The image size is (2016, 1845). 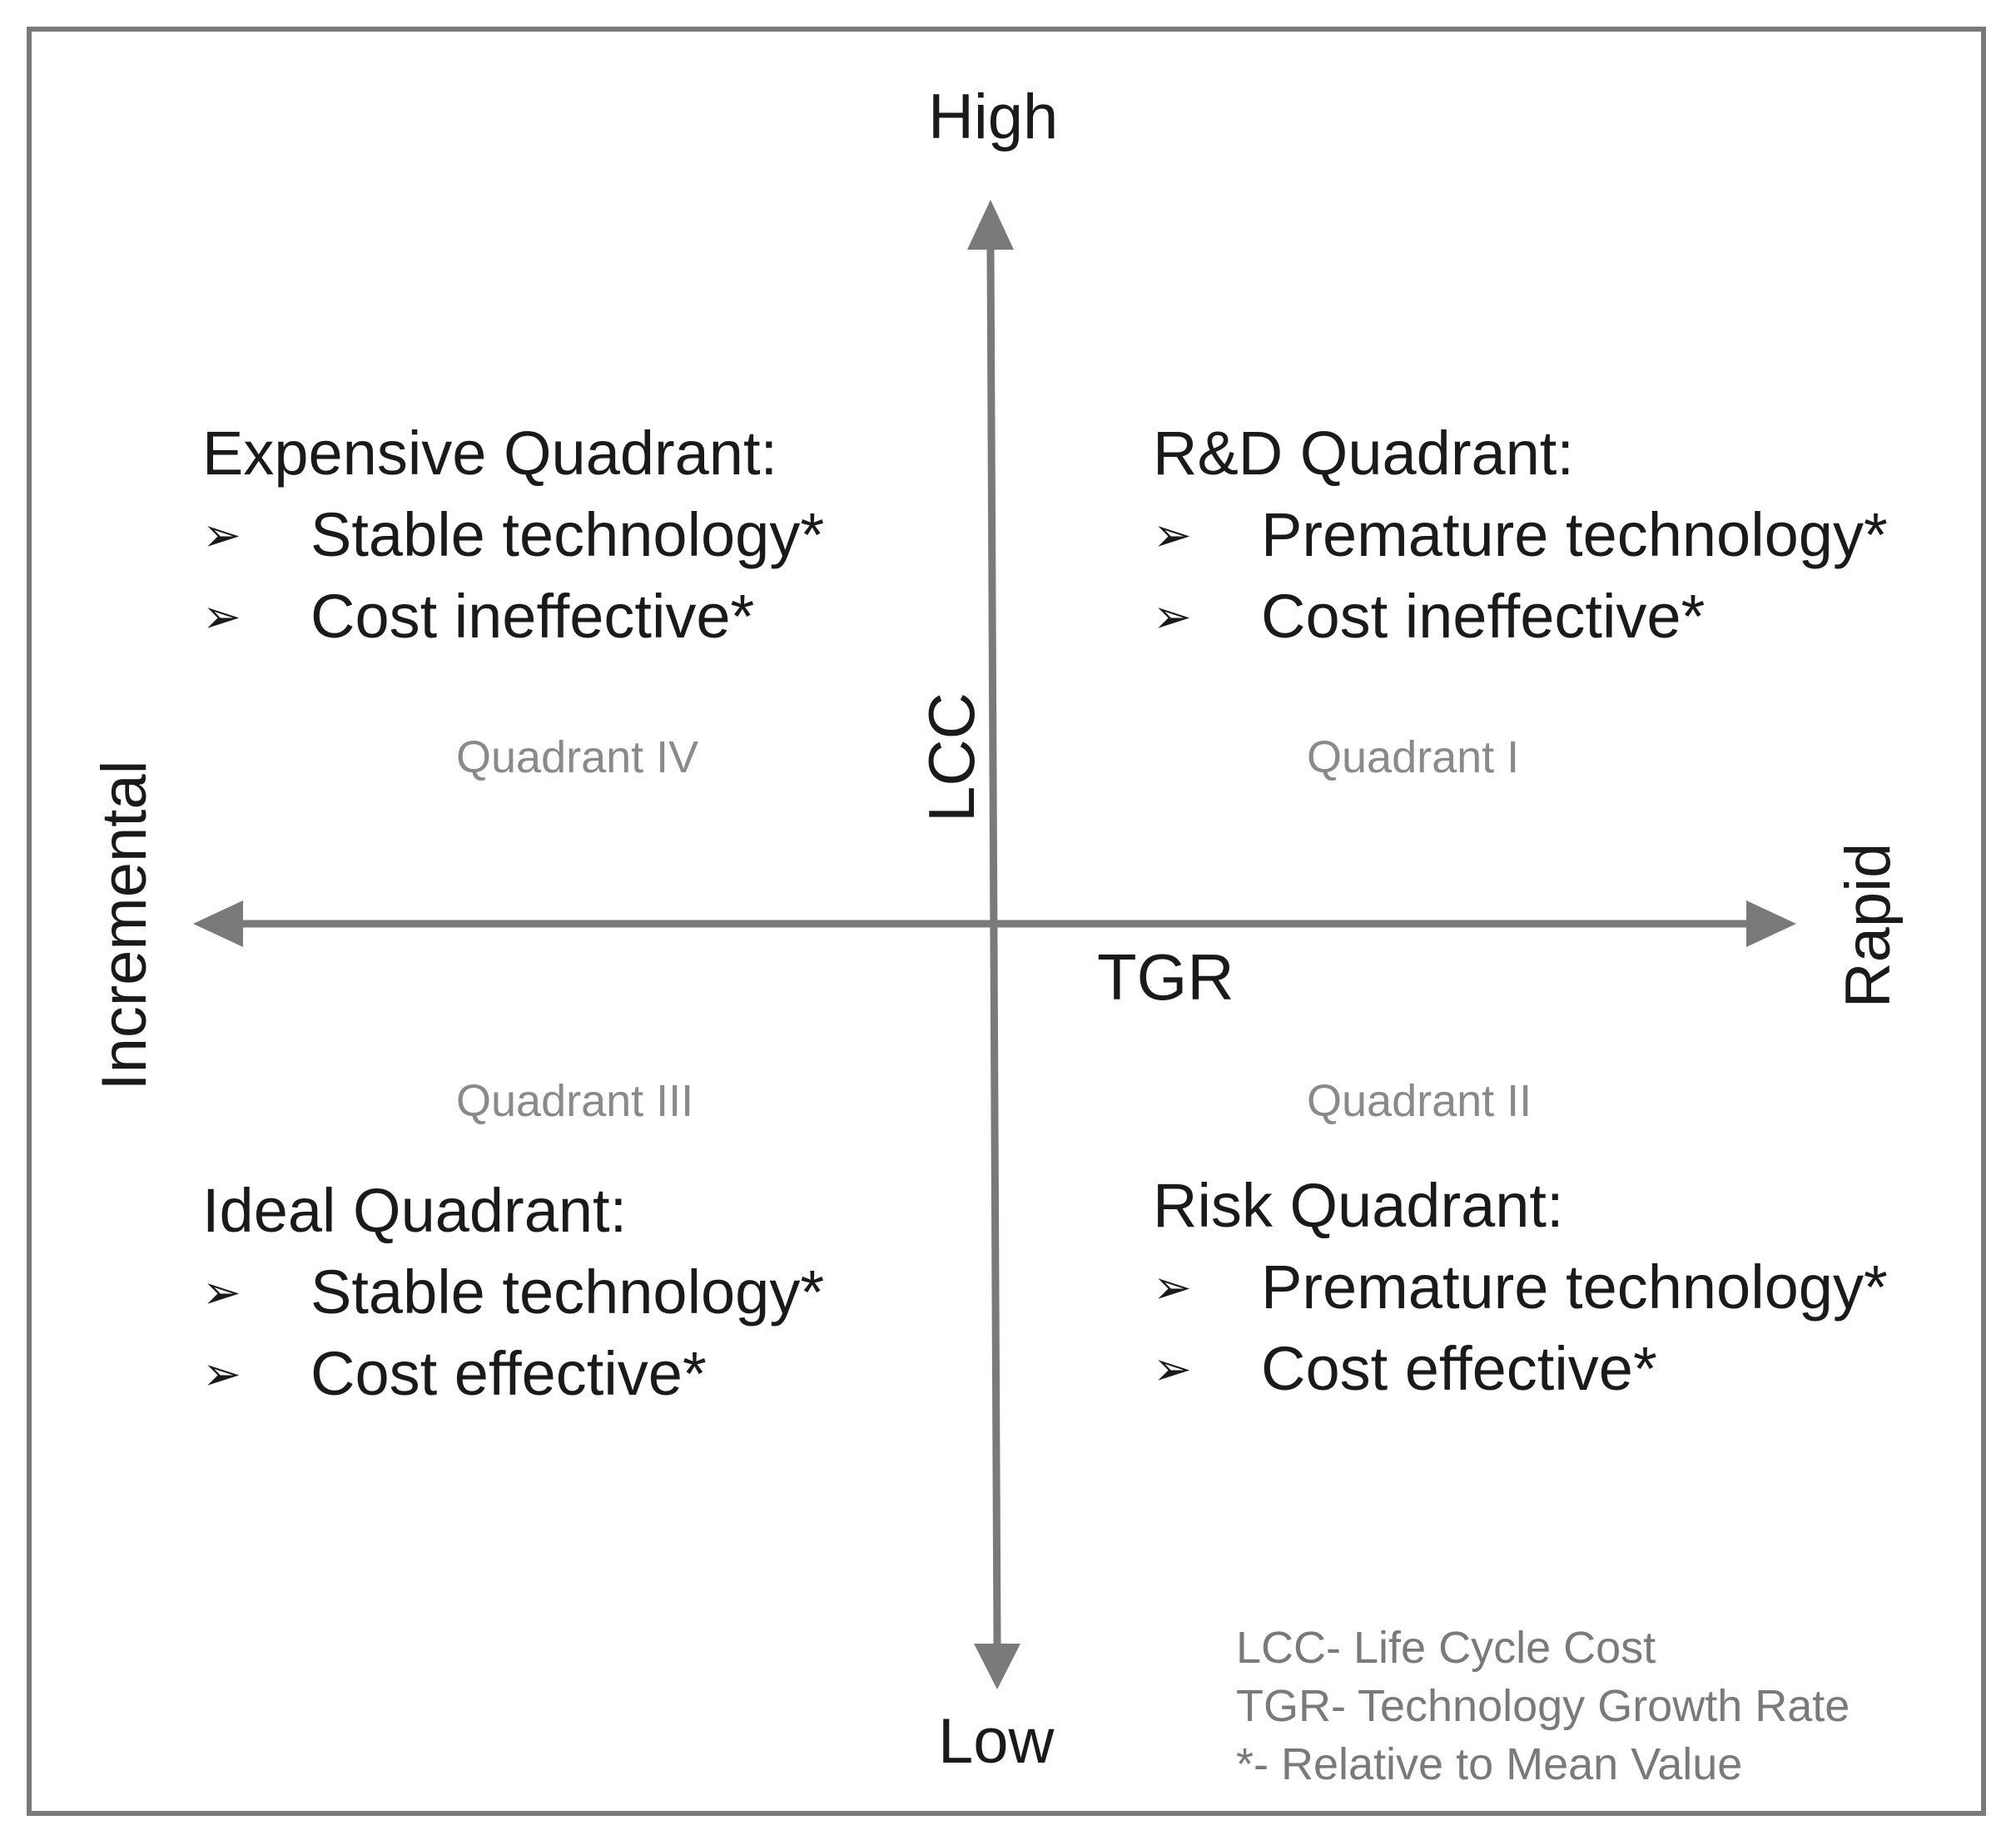 What do you see at coordinates (1358, 1205) in the screenshot?
I see `quadrant-title: Risk Quadrant:` at bounding box center [1358, 1205].